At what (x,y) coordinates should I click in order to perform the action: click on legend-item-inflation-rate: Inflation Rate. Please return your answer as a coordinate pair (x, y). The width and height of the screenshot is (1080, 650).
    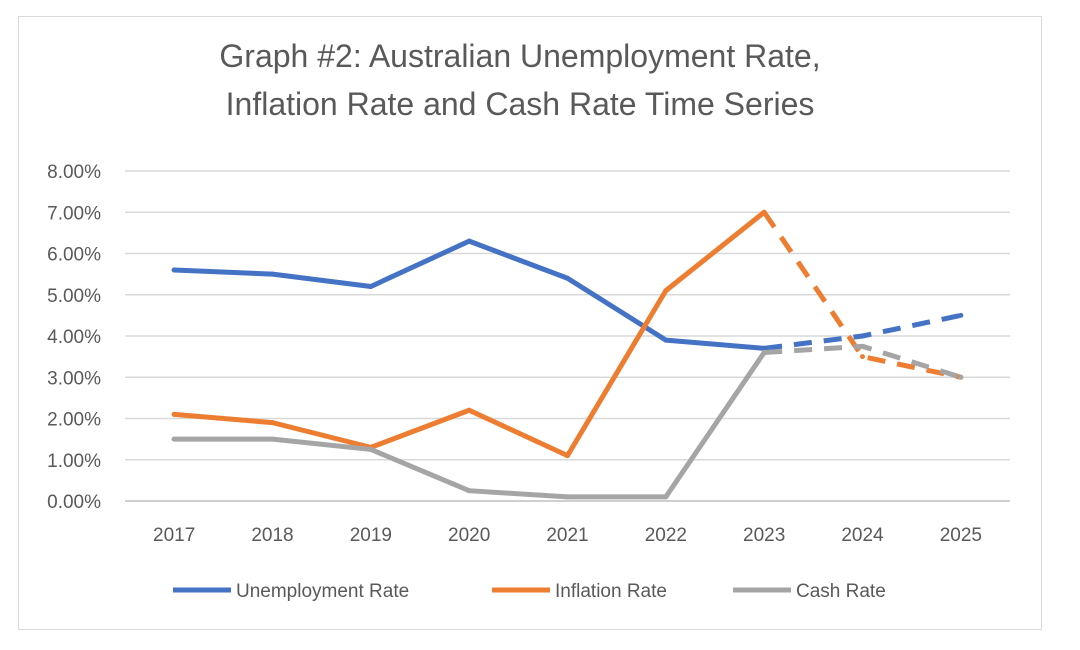
    Looking at the image, I should click on (579, 591).